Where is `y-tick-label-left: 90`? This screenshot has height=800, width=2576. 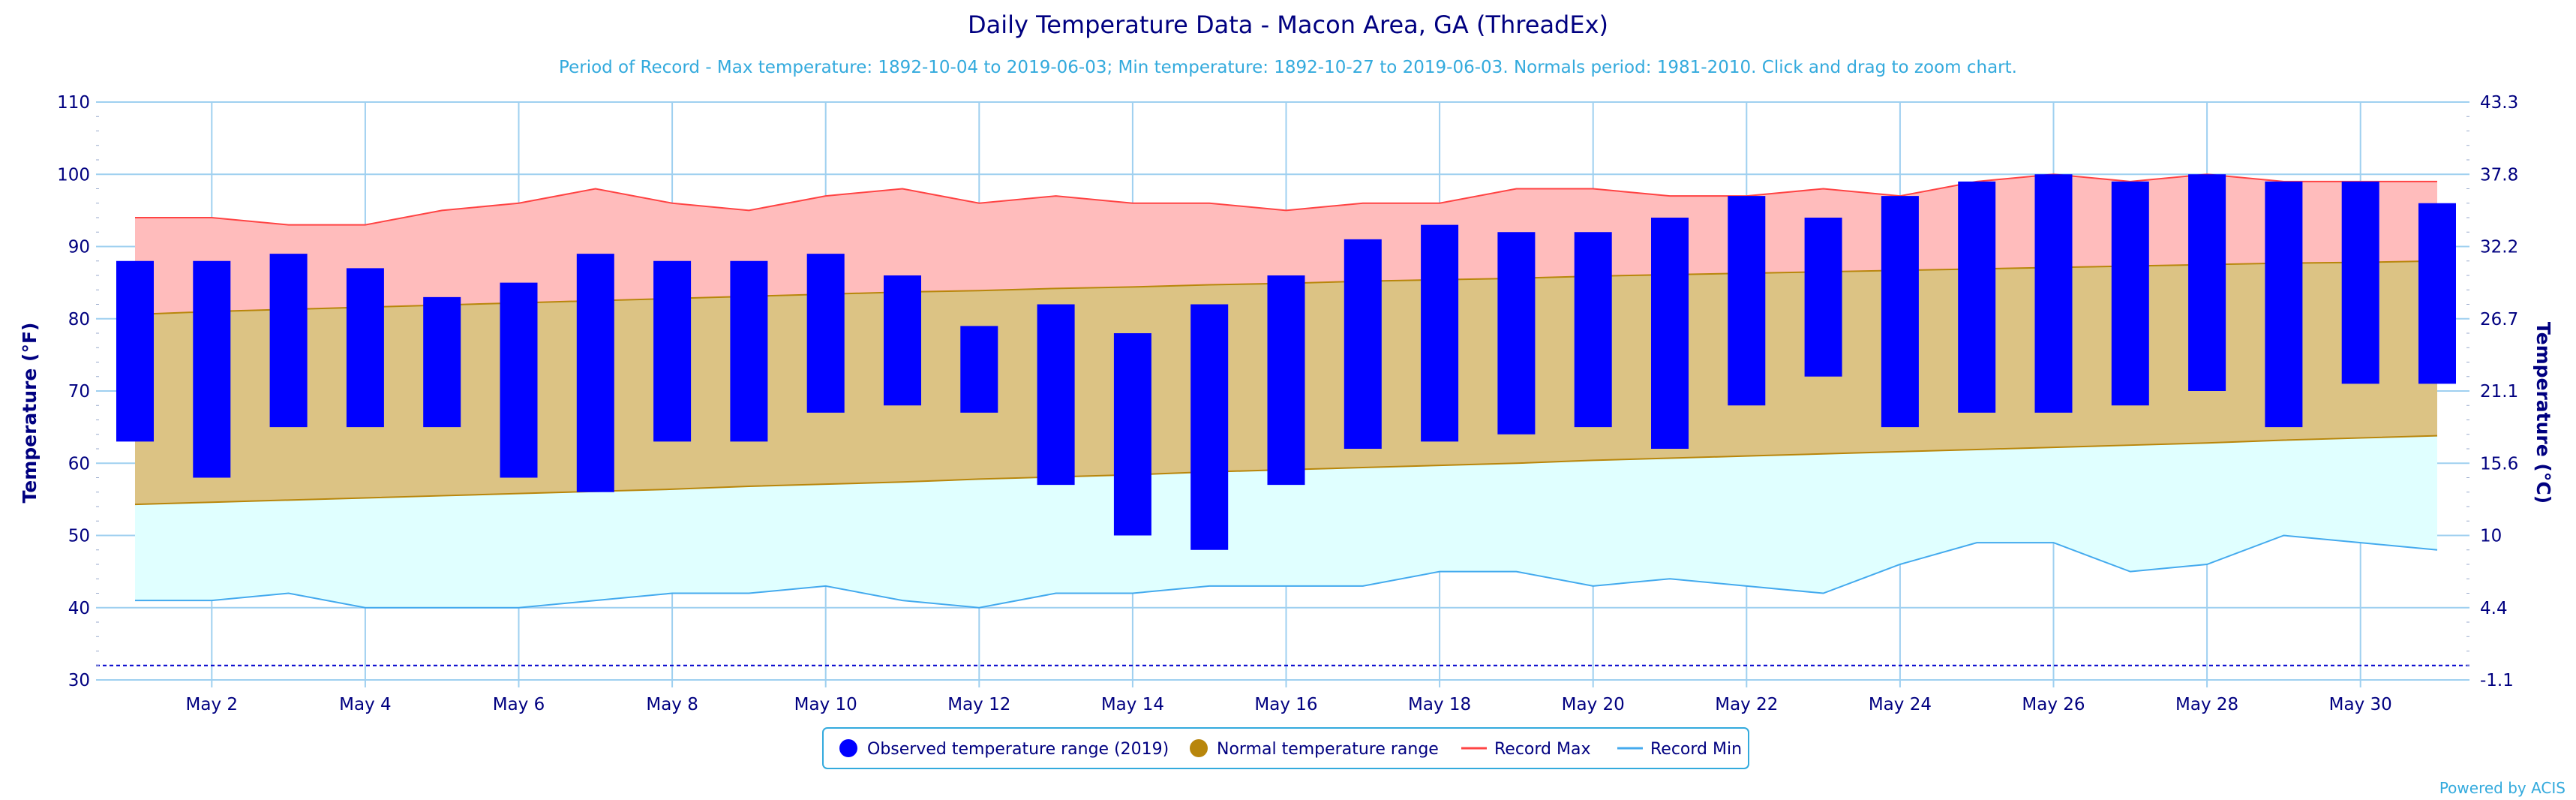 y-tick-label-left: 90 is located at coordinates (79, 247).